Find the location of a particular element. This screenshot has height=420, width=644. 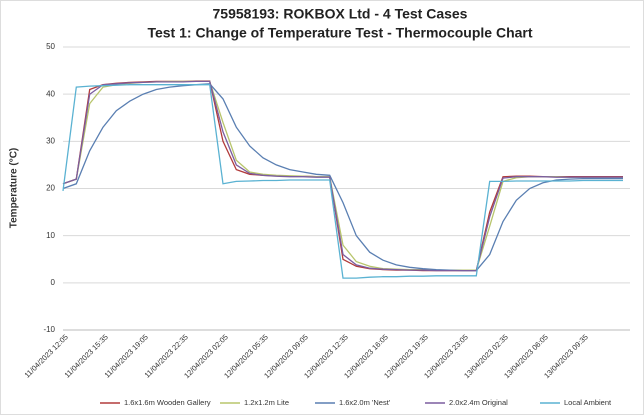

legend-label: 1.6x2.0m 'Nest' is located at coordinates (365, 402).